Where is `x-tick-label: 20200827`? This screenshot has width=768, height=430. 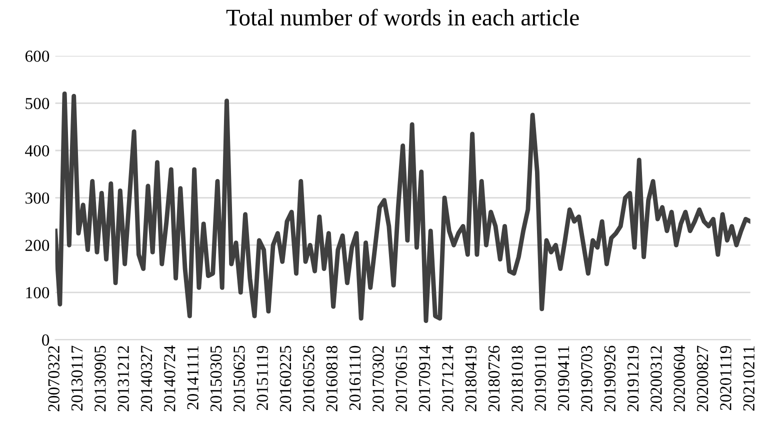
x-tick-label: 20200827 is located at coordinates (702, 379).